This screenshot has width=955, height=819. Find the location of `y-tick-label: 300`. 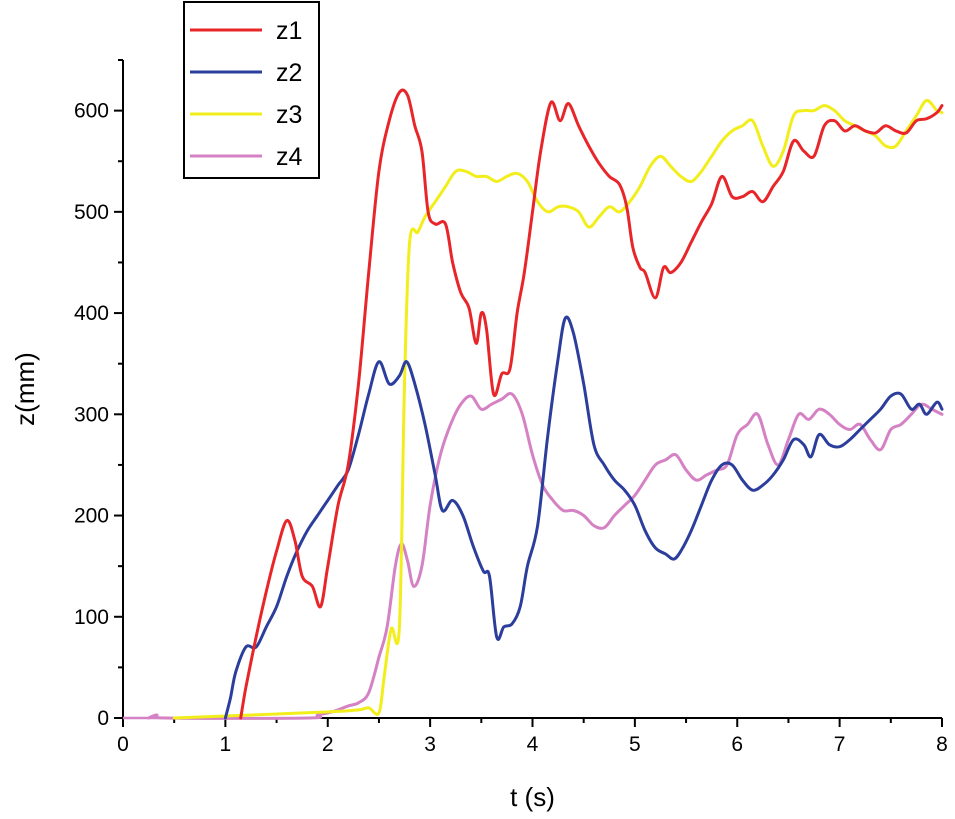

y-tick-label: 300 is located at coordinates (91, 414).